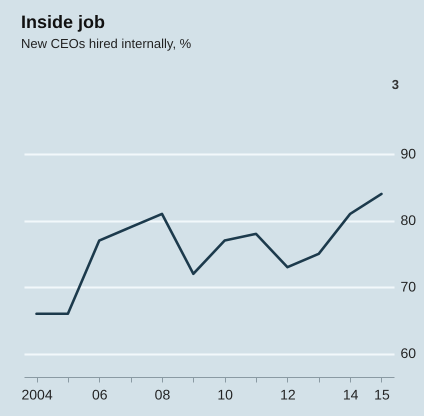  I want to click on y-tick-label: 90, so click(408, 154).